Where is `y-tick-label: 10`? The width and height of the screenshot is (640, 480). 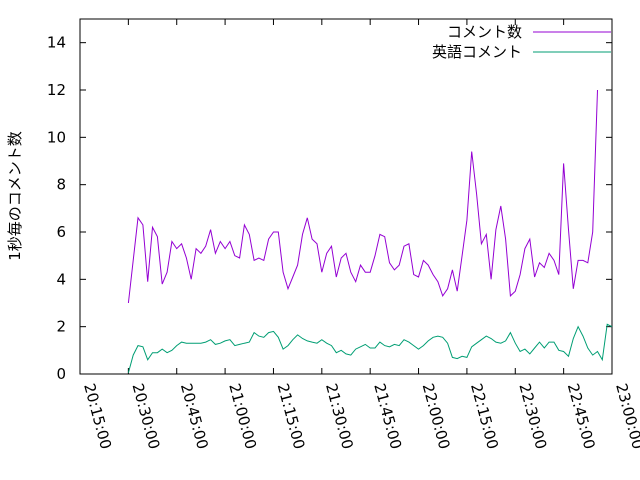 y-tick-label: 10 is located at coordinates (56, 137).